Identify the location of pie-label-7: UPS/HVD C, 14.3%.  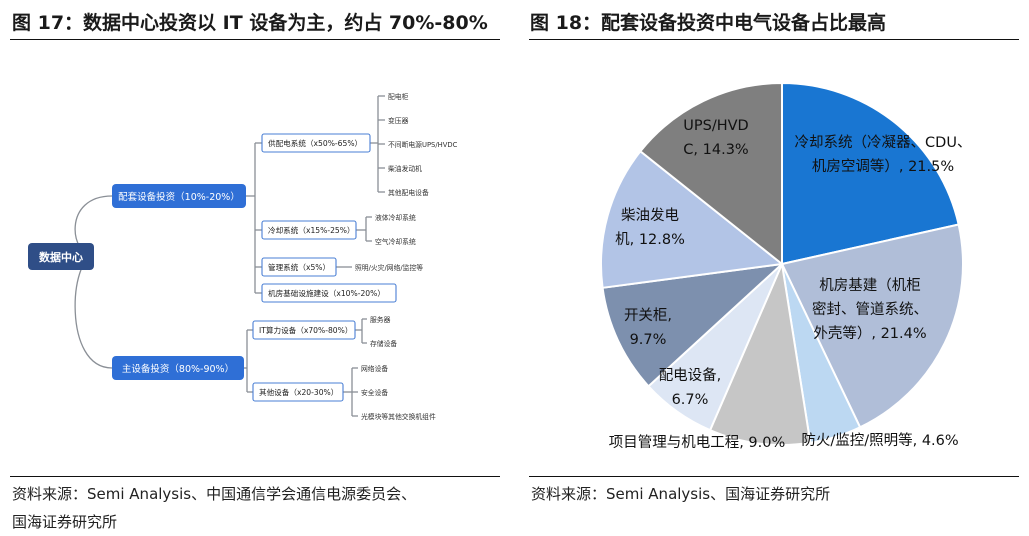
(715, 138).